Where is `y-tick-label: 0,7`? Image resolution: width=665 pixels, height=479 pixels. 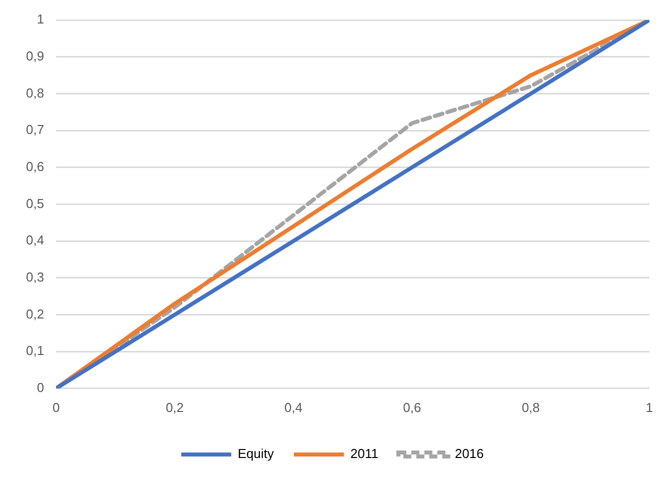
y-tick-label: 0,7 is located at coordinates (35, 130).